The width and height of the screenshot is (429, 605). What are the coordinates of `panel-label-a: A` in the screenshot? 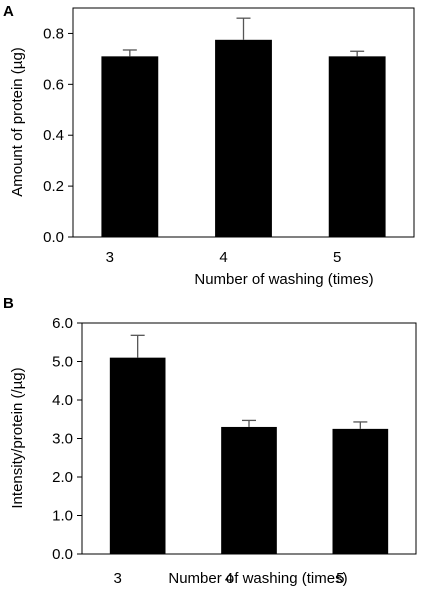 It's located at (8, 11).